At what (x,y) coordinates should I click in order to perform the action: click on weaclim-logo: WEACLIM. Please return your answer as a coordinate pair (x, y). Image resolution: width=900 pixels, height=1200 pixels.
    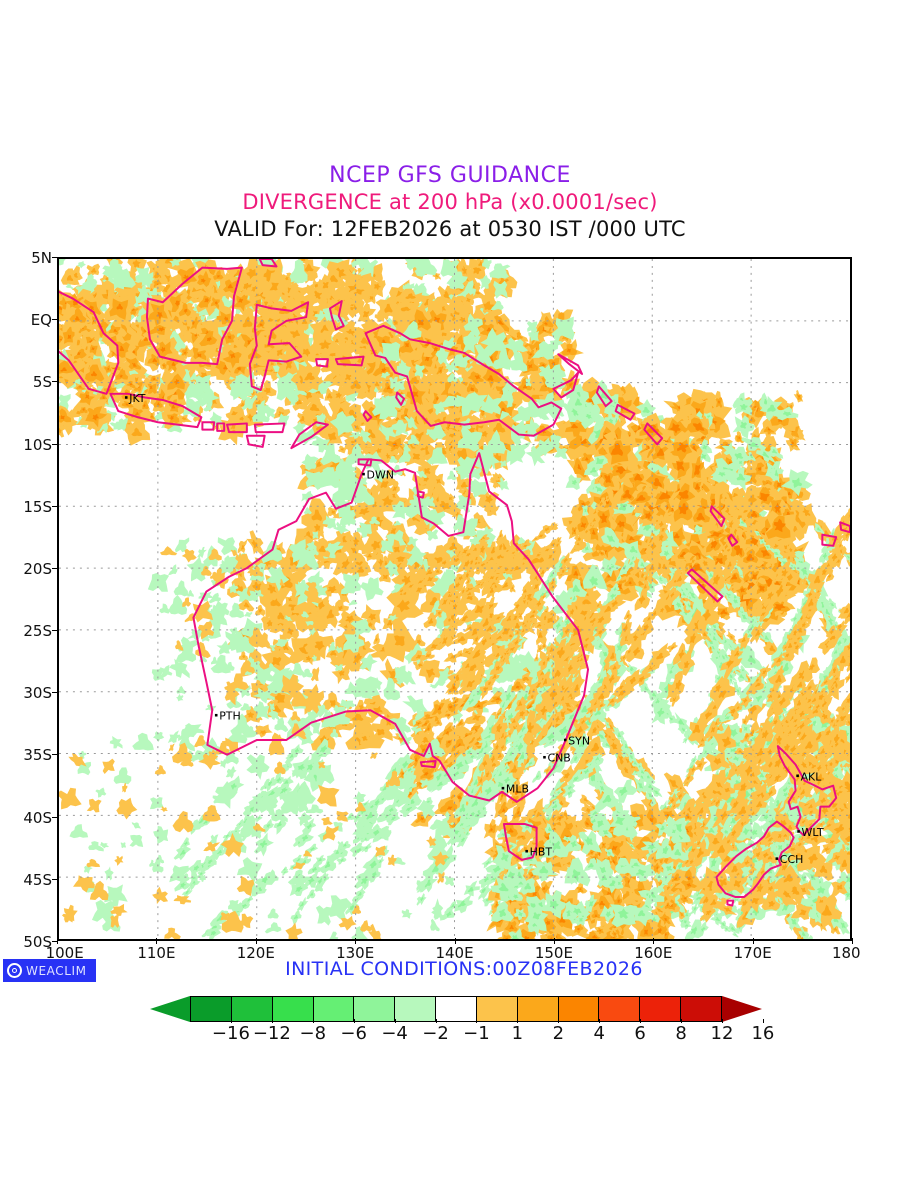
    Looking at the image, I should click on (49, 970).